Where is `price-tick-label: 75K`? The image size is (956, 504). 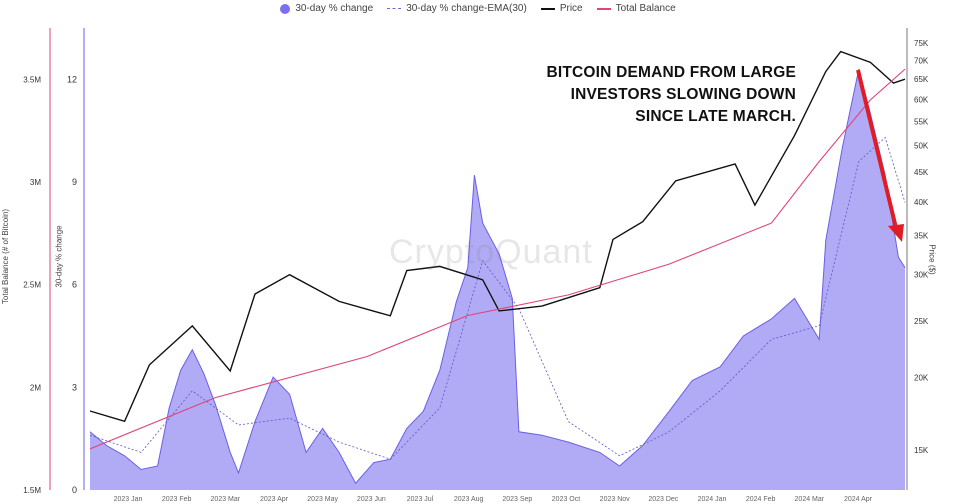 price-tick-label: 75K is located at coordinates (921, 43).